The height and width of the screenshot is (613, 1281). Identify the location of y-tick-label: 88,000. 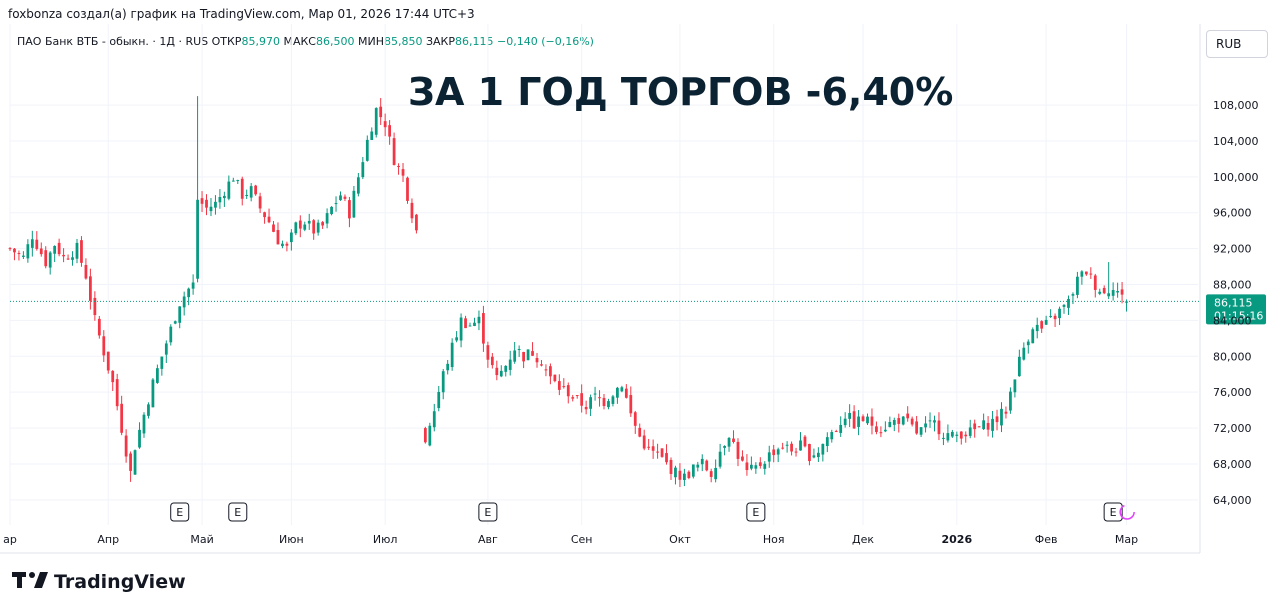
(1232, 285).